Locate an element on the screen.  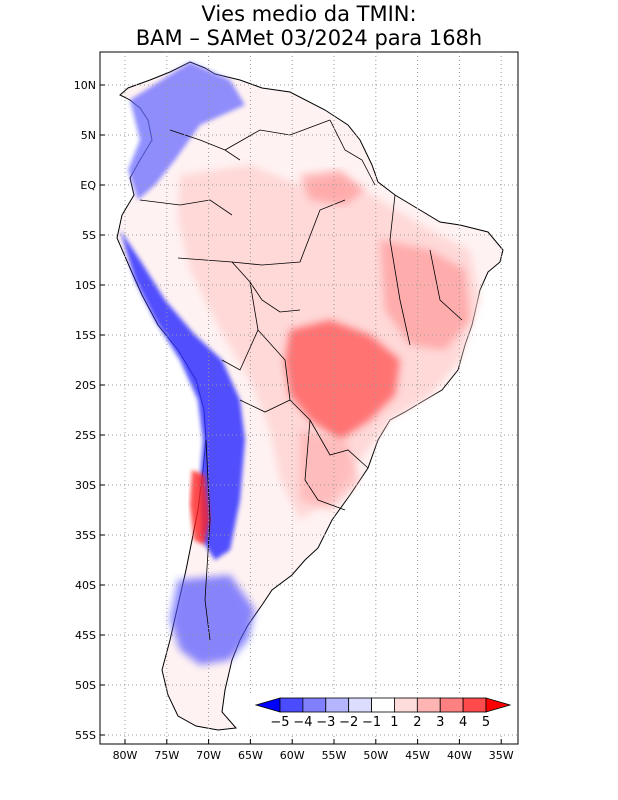
bias-positive-south is located at coordinates (330, 470).